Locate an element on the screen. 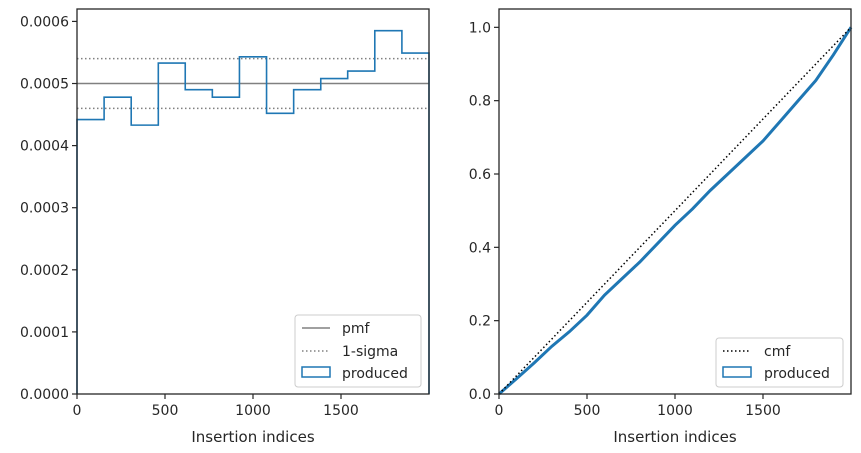 The height and width of the screenshot is (453, 861). right-y-ticks: 0.0 0.2 0.4 0.6 0.8 1.0 is located at coordinates (484, 211).